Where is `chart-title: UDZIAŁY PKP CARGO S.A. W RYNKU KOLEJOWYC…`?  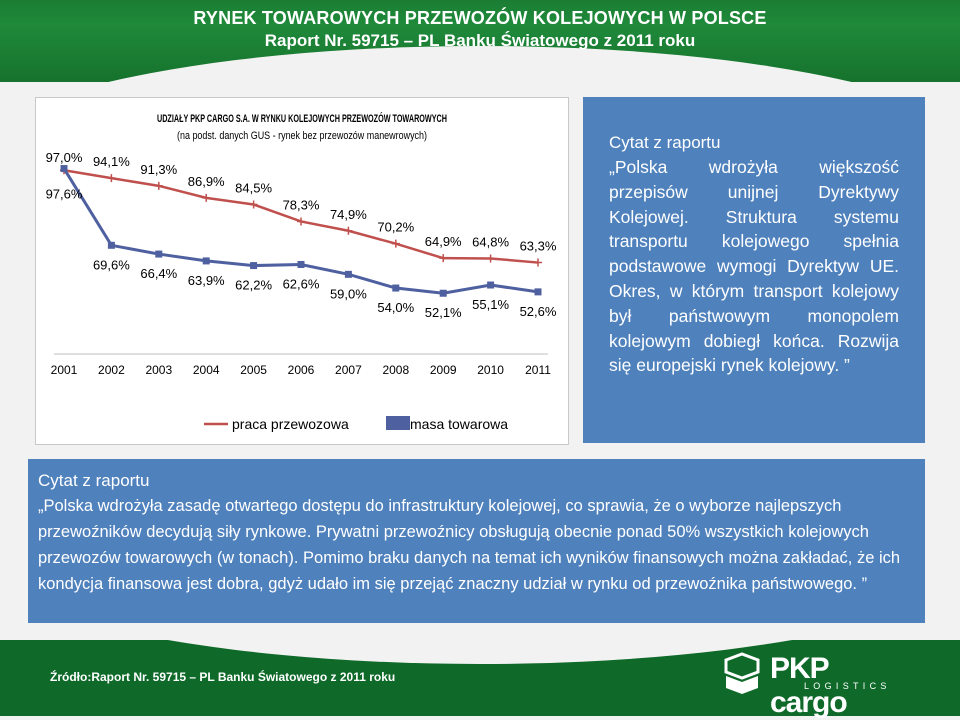
chart-title: UDZIAŁY PKP CARGO S.A. W RYNKU KOLEJOWYC… is located at coordinates (302, 118).